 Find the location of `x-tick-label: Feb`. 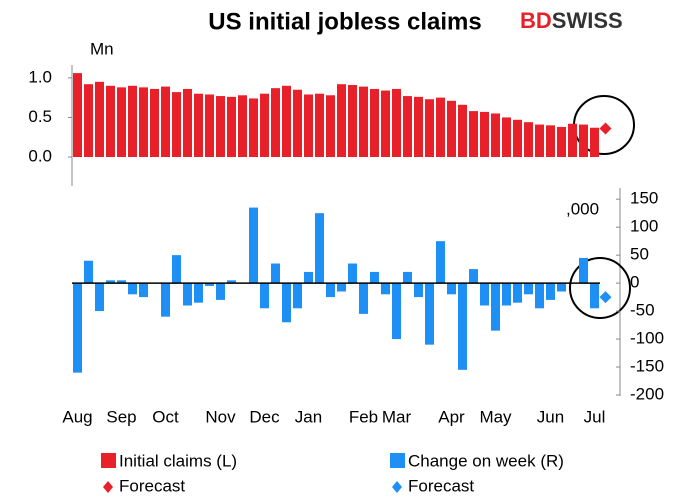

x-tick-label: Feb is located at coordinates (363, 416).